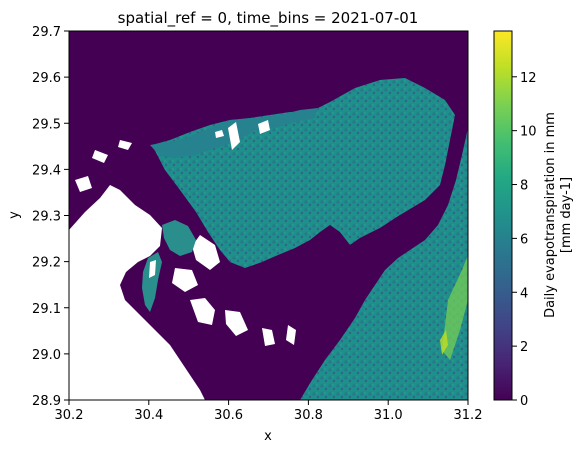 This screenshot has height=453, width=583. I want to click on colorbar-label-line2: [mm day-1], so click(566, 215).